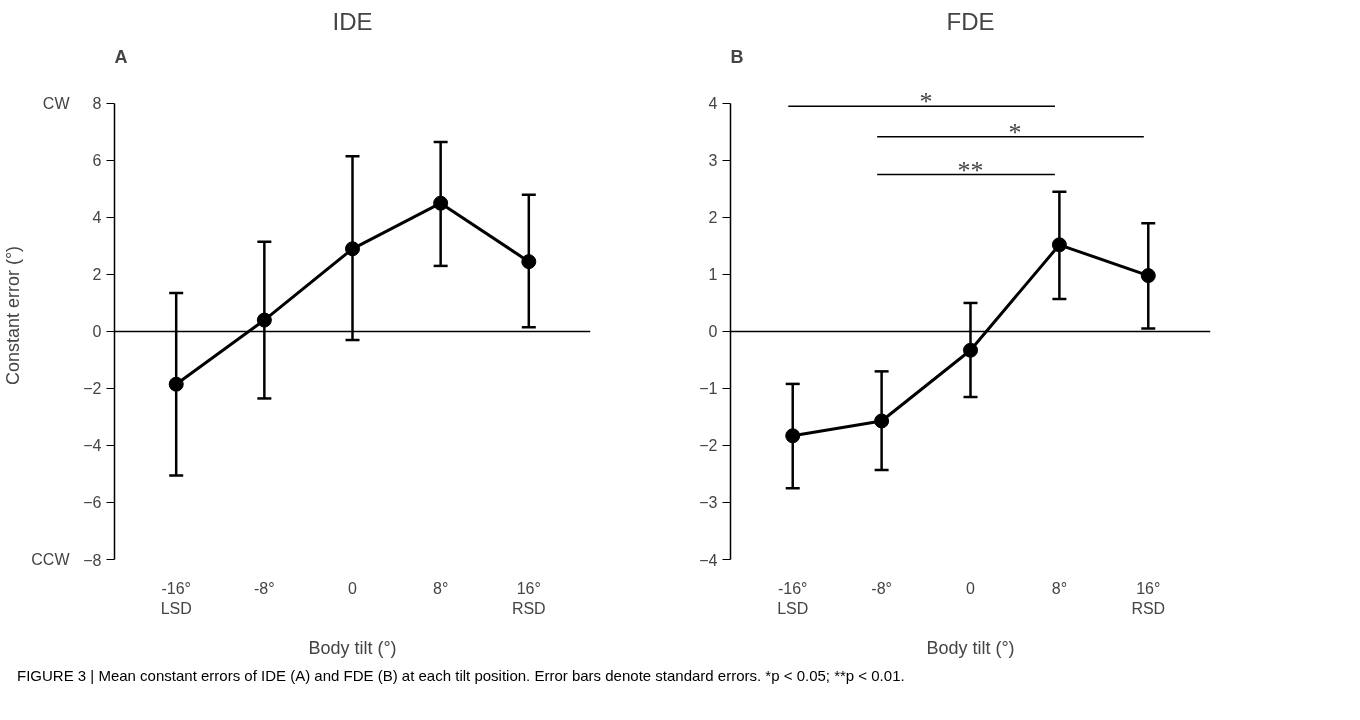  What do you see at coordinates (708, 503) in the screenshot?
I see `y-tick-label: −3` at bounding box center [708, 503].